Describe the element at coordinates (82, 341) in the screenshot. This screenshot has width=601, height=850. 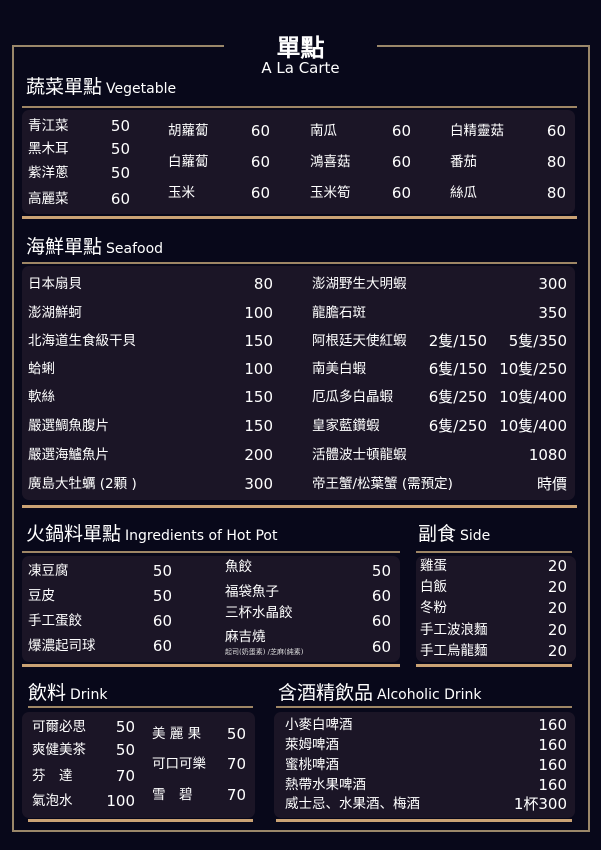
I see `seafood-item-name: 北海道生食級干貝` at that location.